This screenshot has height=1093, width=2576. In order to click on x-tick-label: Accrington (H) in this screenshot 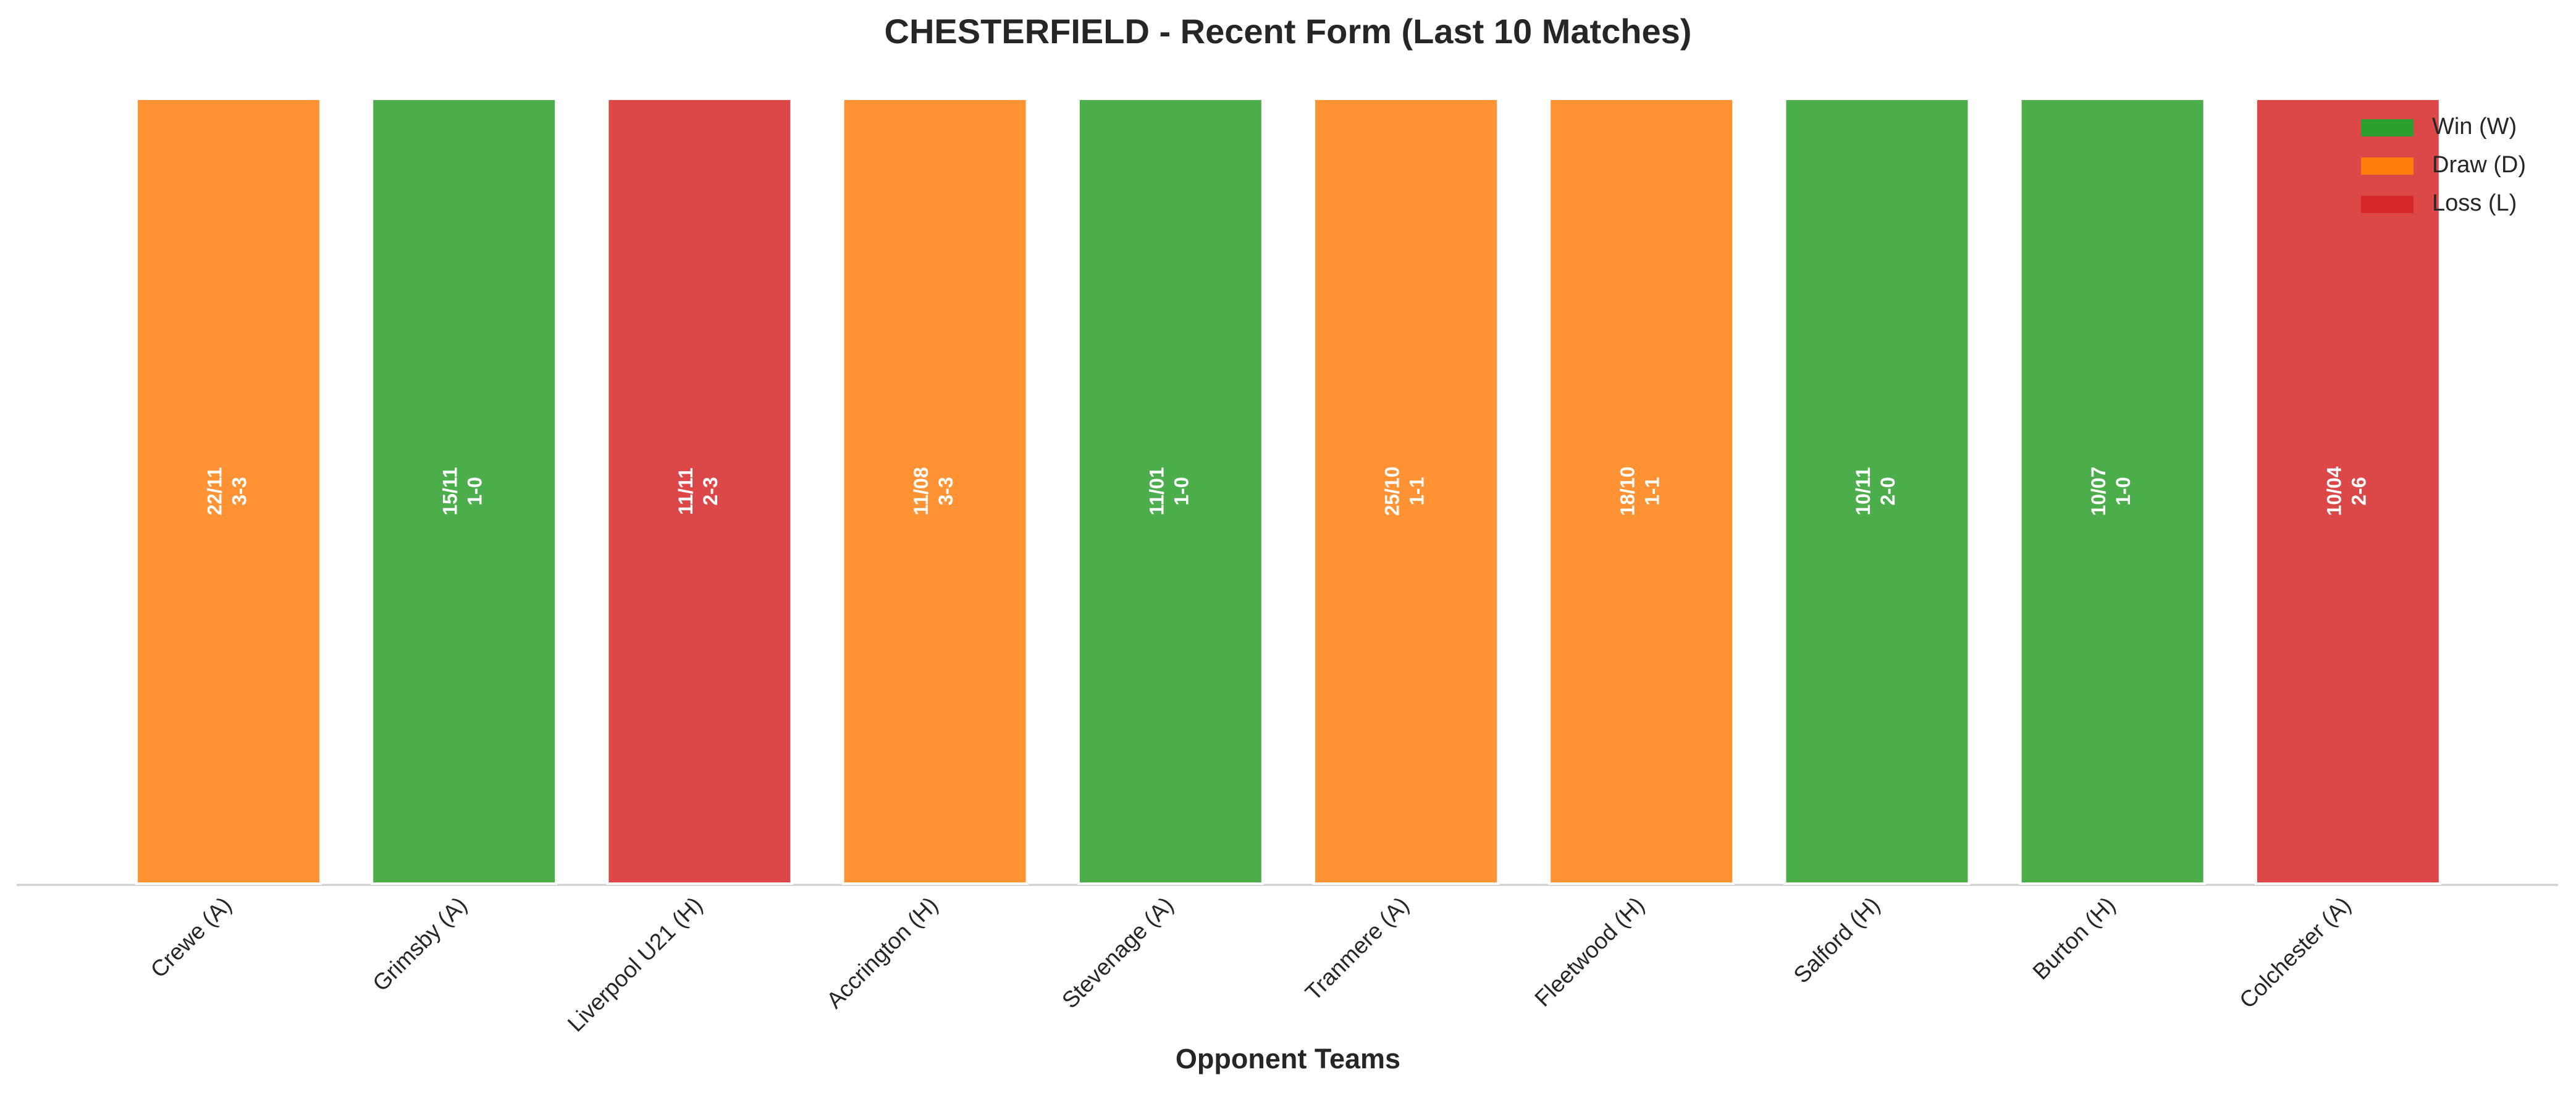, I will do `click(882, 952)`.